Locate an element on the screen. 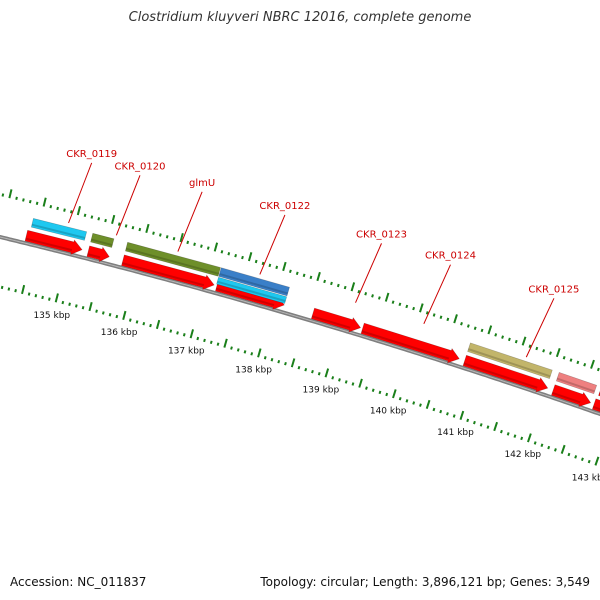  scale-label: 138 kbp is located at coordinates (253, 371).